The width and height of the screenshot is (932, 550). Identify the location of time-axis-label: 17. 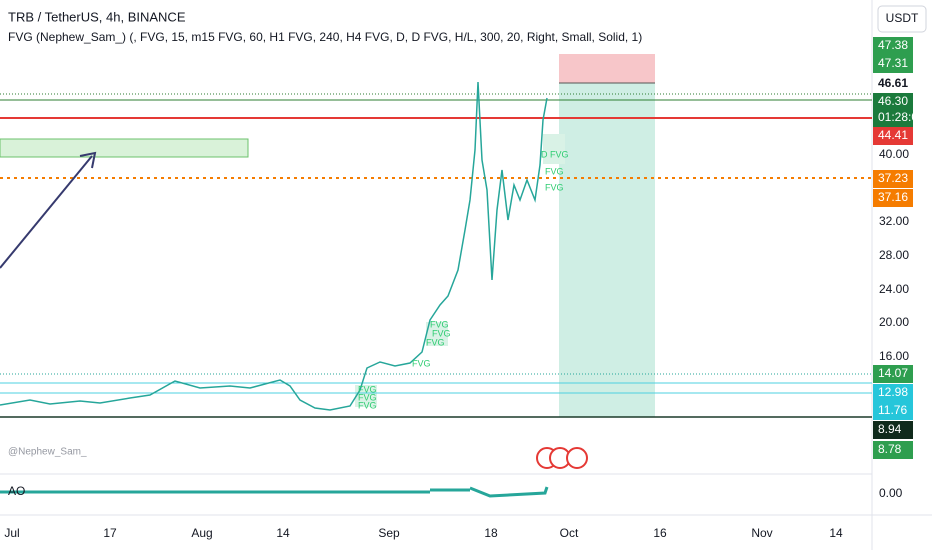
(110, 533).